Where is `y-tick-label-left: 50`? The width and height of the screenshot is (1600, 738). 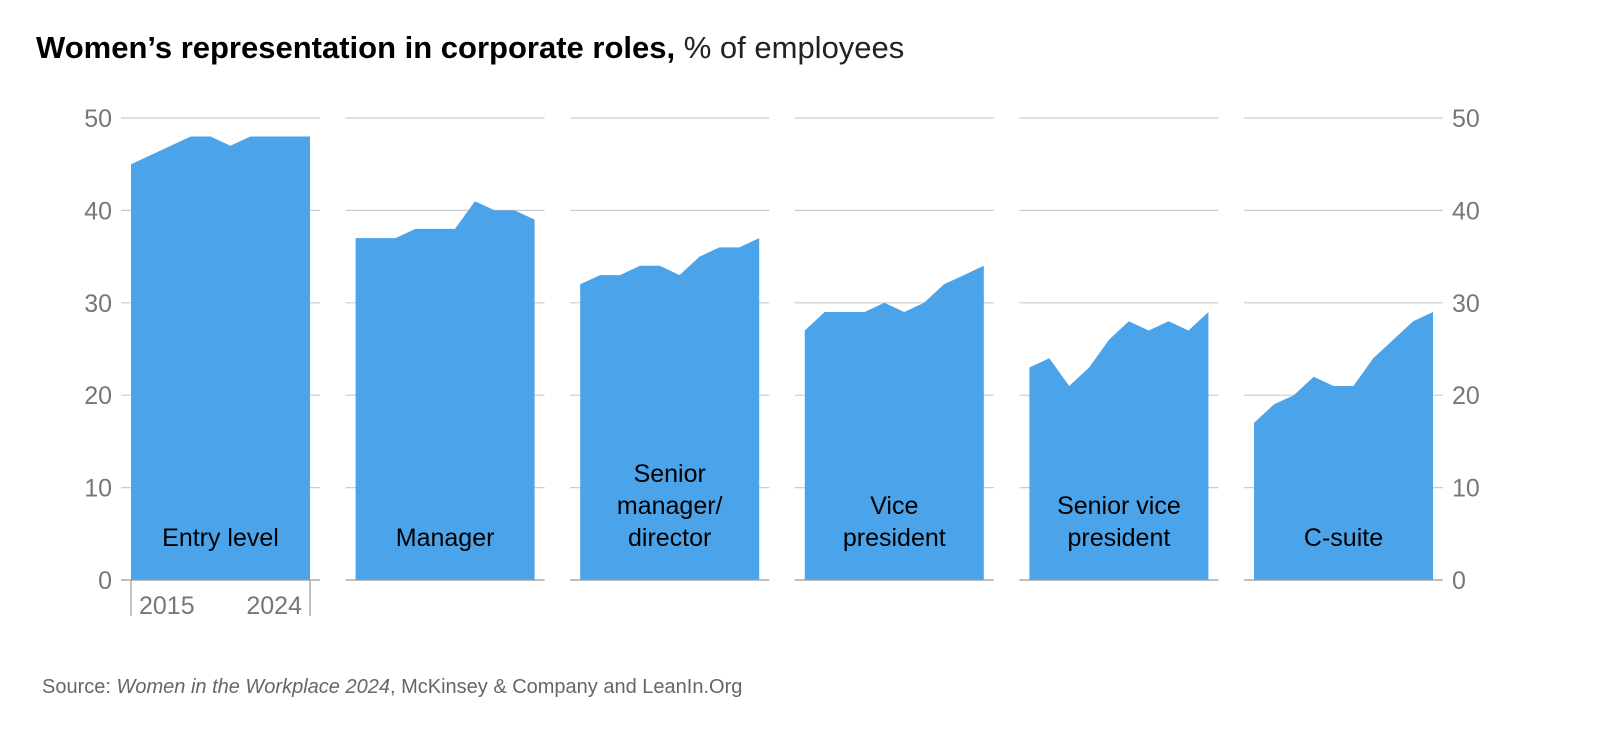 y-tick-label-left: 50 is located at coordinates (98, 119).